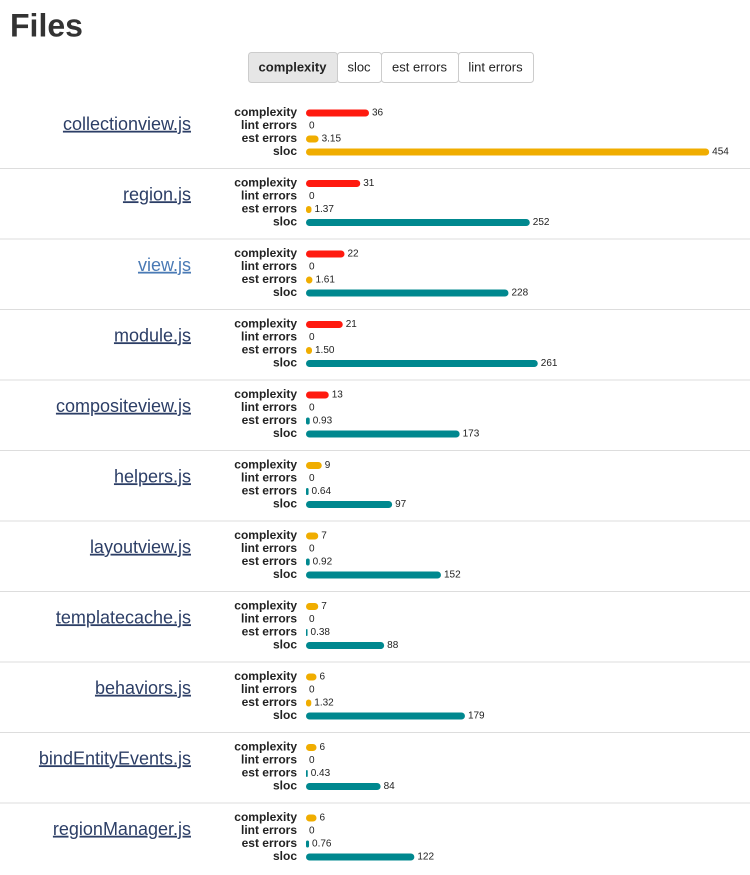 Image resolution: width=750 pixels, height=875 pixels. What do you see at coordinates (323, 562) in the screenshot?
I see `metric-value: 0.92` at bounding box center [323, 562].